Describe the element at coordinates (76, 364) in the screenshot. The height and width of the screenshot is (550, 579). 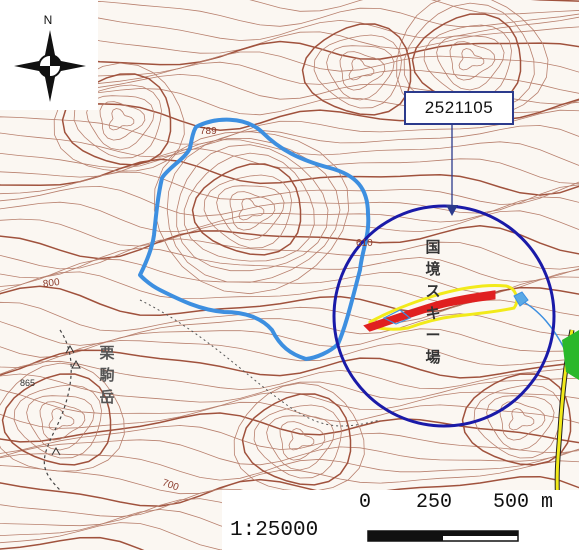
I see `triangulation-point-icon` at that location.